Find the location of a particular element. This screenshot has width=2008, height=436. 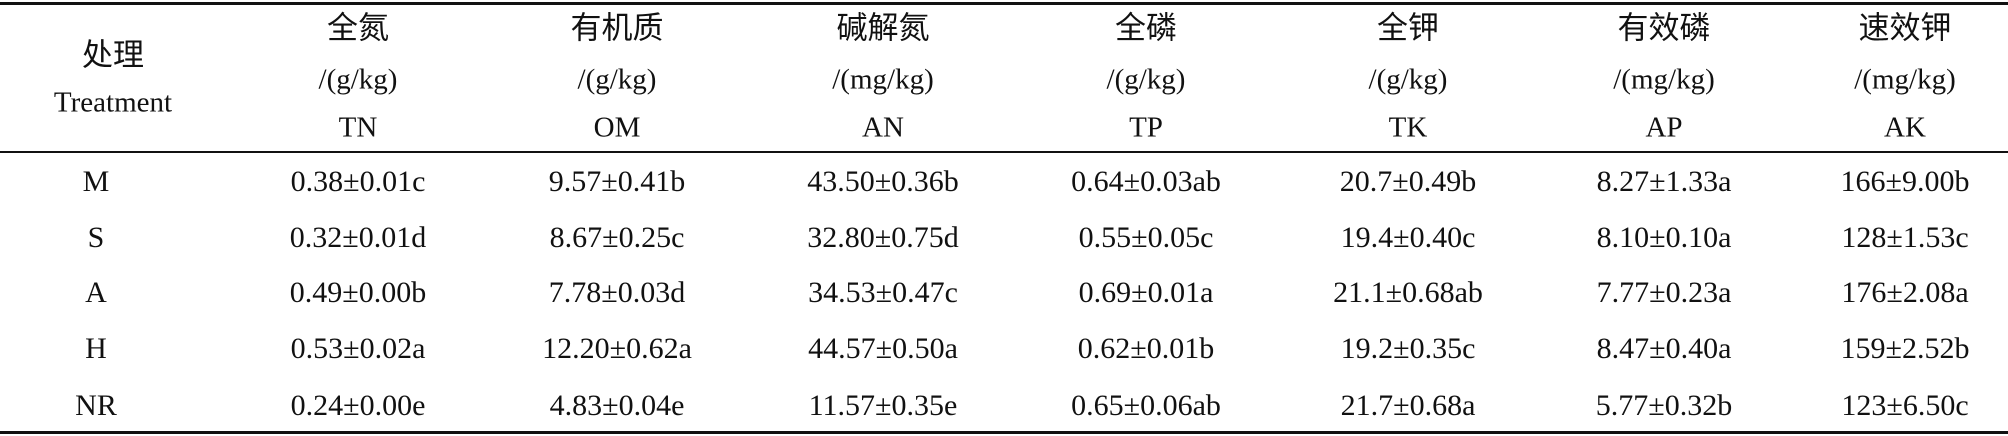

header-abbr: OM is located at coordinates (617, 127).